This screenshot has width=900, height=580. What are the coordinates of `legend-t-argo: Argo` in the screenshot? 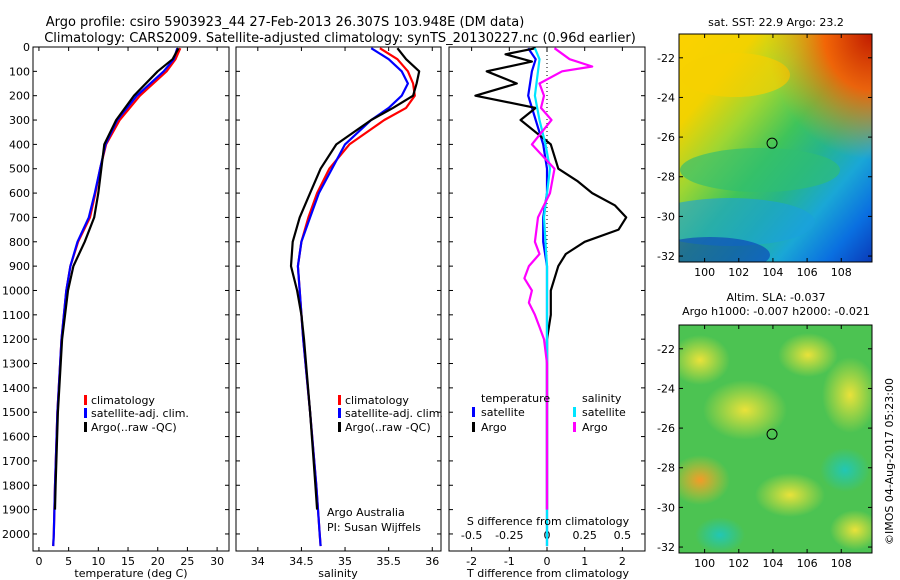 It's located at (494, 427).